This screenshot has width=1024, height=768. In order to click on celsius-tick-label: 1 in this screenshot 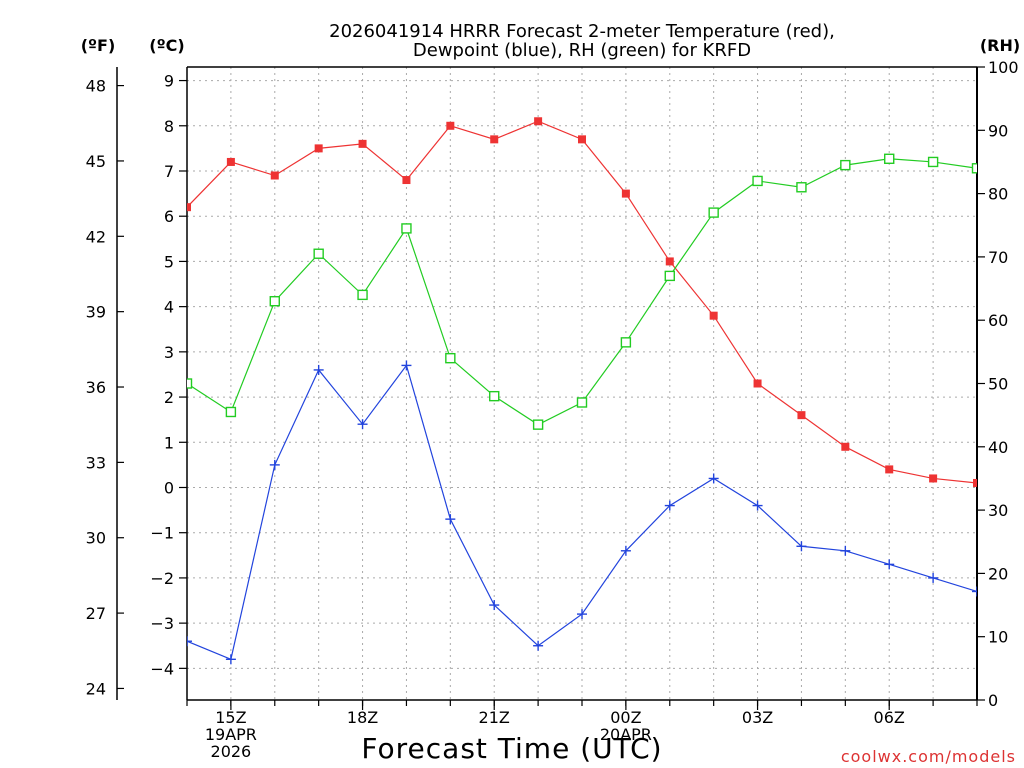, I will do `click(169, 442)`.